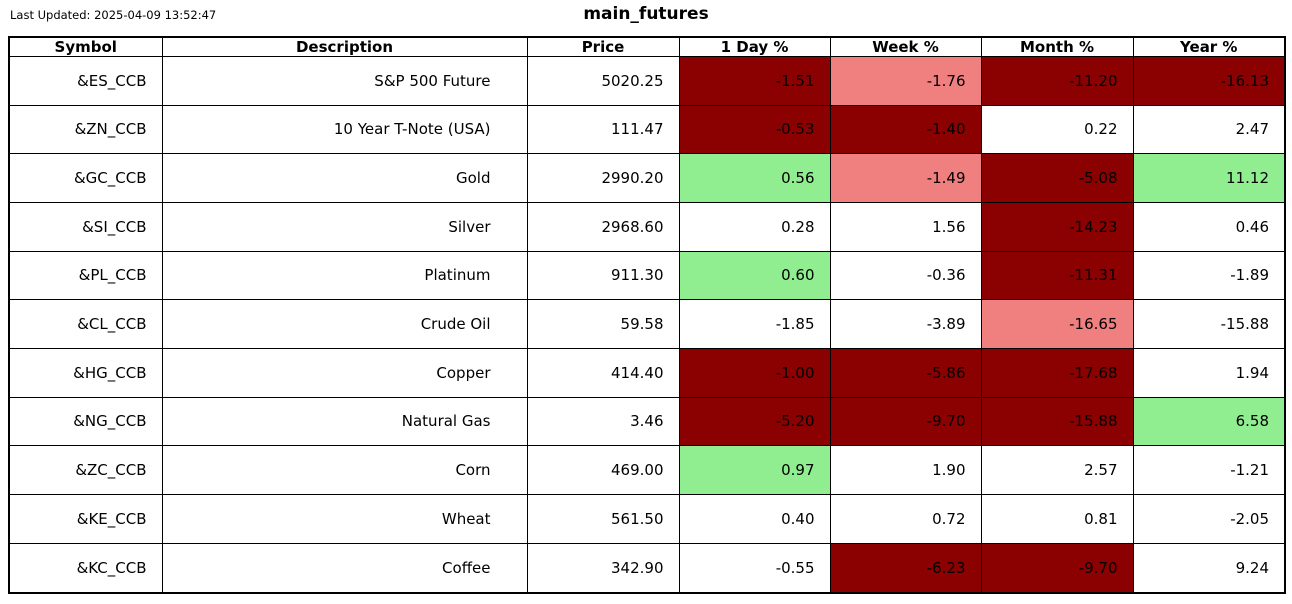  What do you see at coordinates (344, 568) in the screenshot?
I see `description-cell: Coffee` at bounding box center [344, 568].